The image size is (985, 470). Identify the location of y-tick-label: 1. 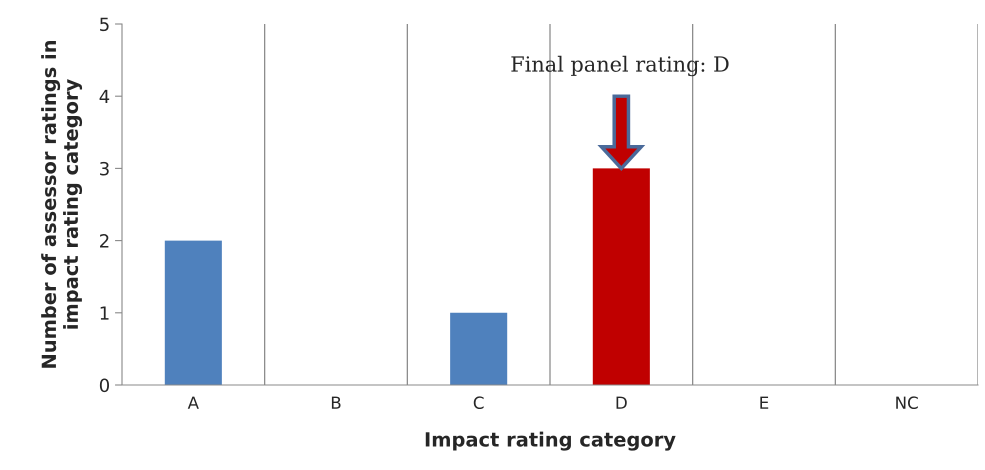
(104, 313).